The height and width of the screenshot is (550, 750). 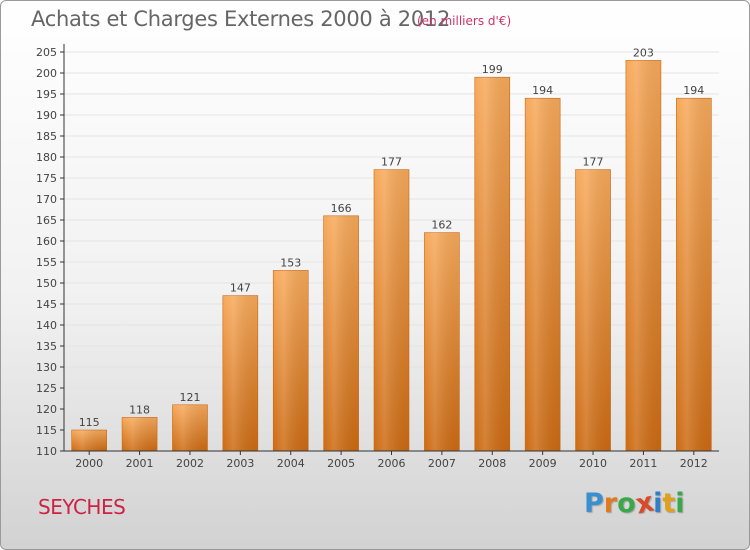 What do you see at coordinates (441, 225) in the screenshot?
I see `bar-value-label: 162` at bounding box center [441, 225].